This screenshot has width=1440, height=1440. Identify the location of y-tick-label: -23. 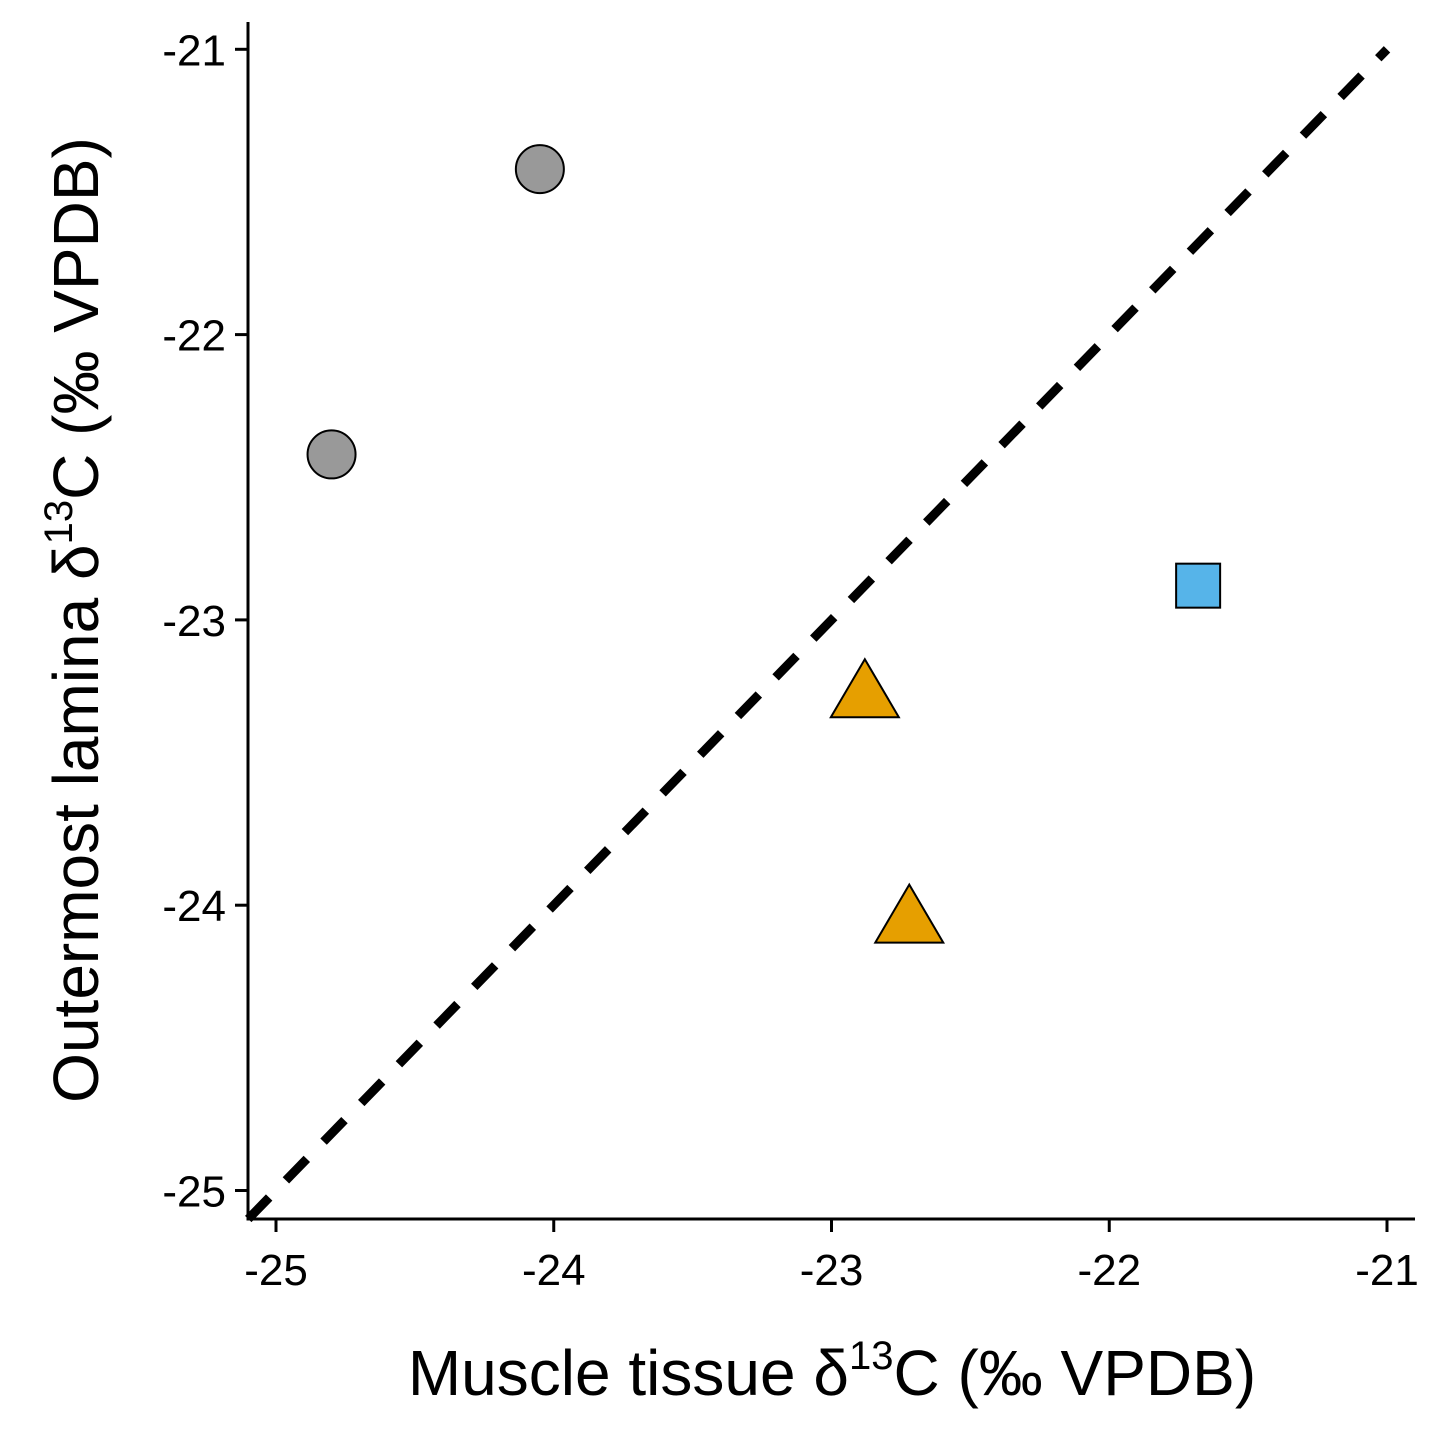
(194, 621).